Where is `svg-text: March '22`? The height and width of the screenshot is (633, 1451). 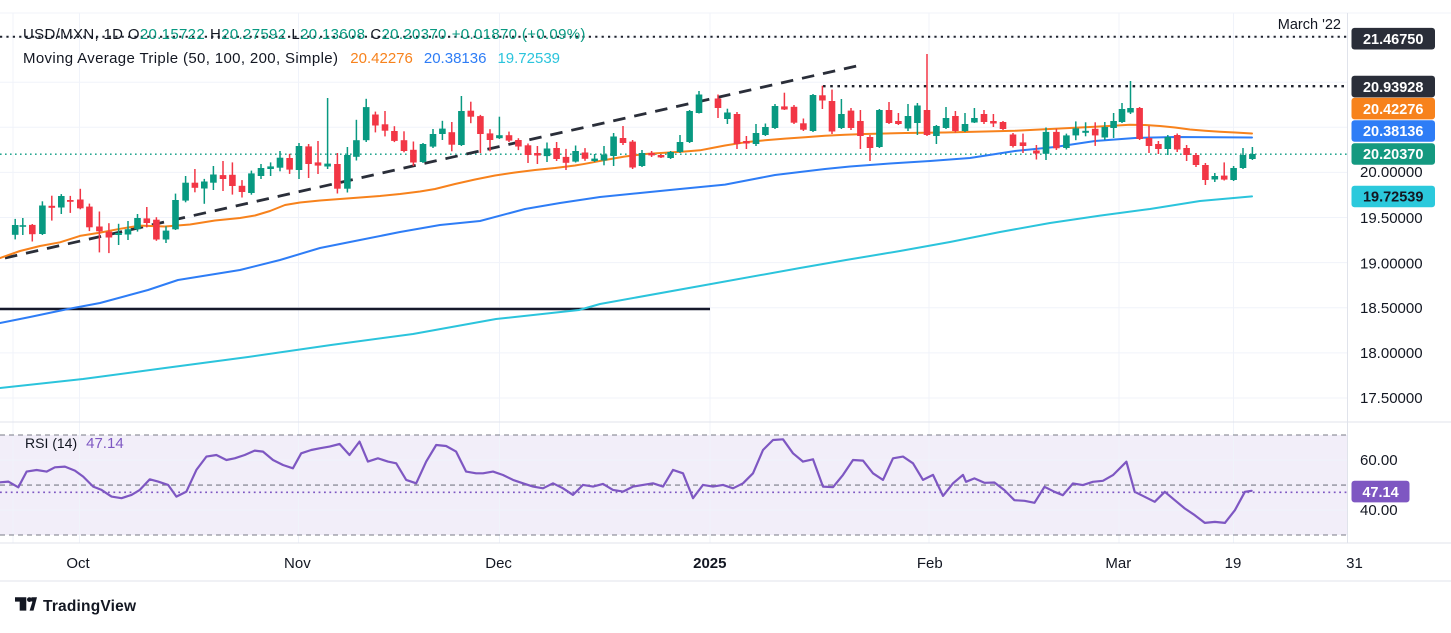
svg-text: March '22 is located at coordinates (1309, 25).